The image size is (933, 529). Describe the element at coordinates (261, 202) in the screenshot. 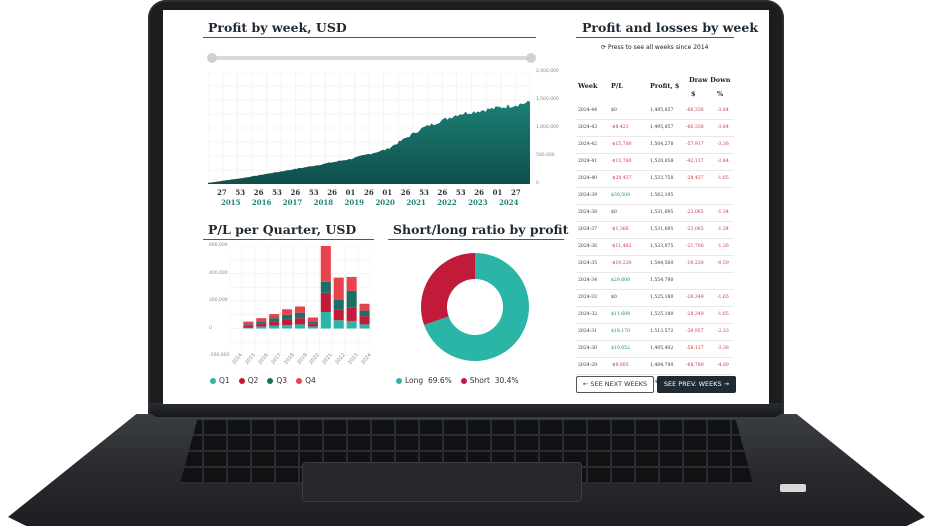

I see `weekly-x-year: 2016` at that location.